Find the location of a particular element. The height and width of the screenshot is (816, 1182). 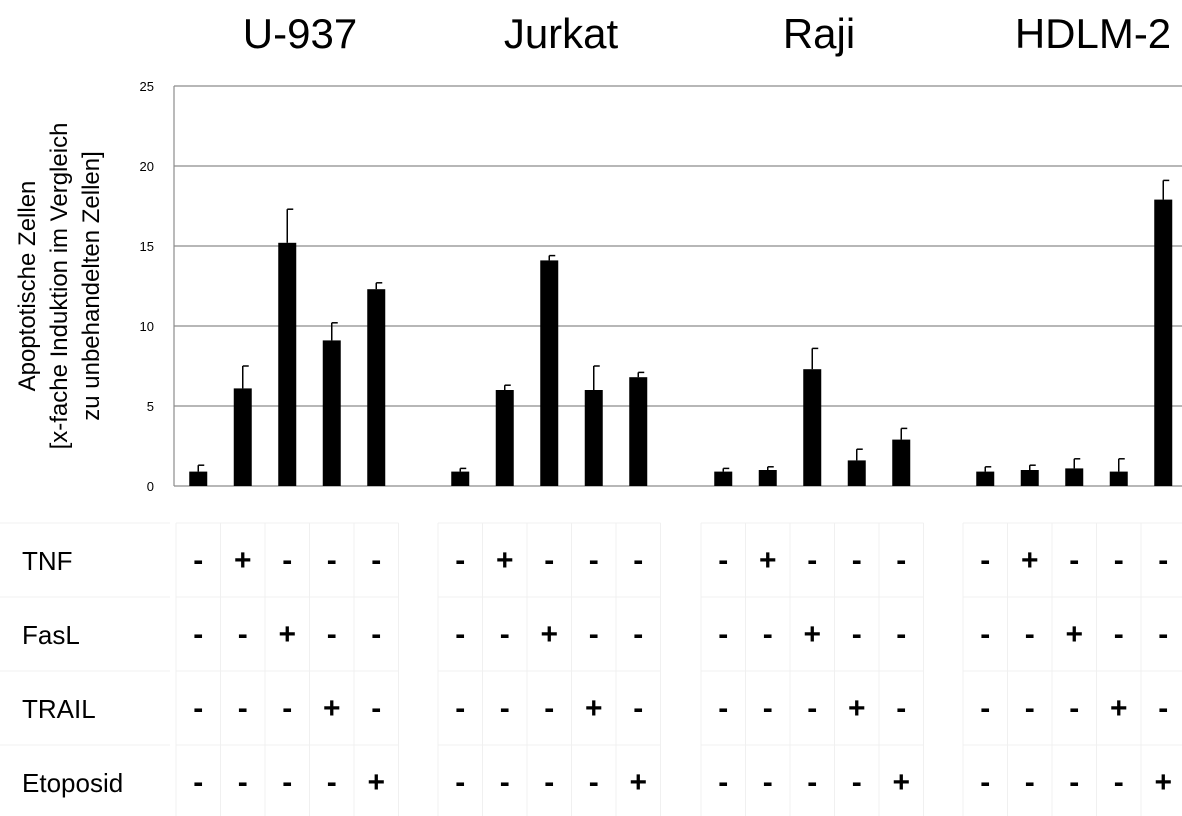

y-axis-label-line: [x-fache Induktion im Vergleich is located at coordinates (59, 286).